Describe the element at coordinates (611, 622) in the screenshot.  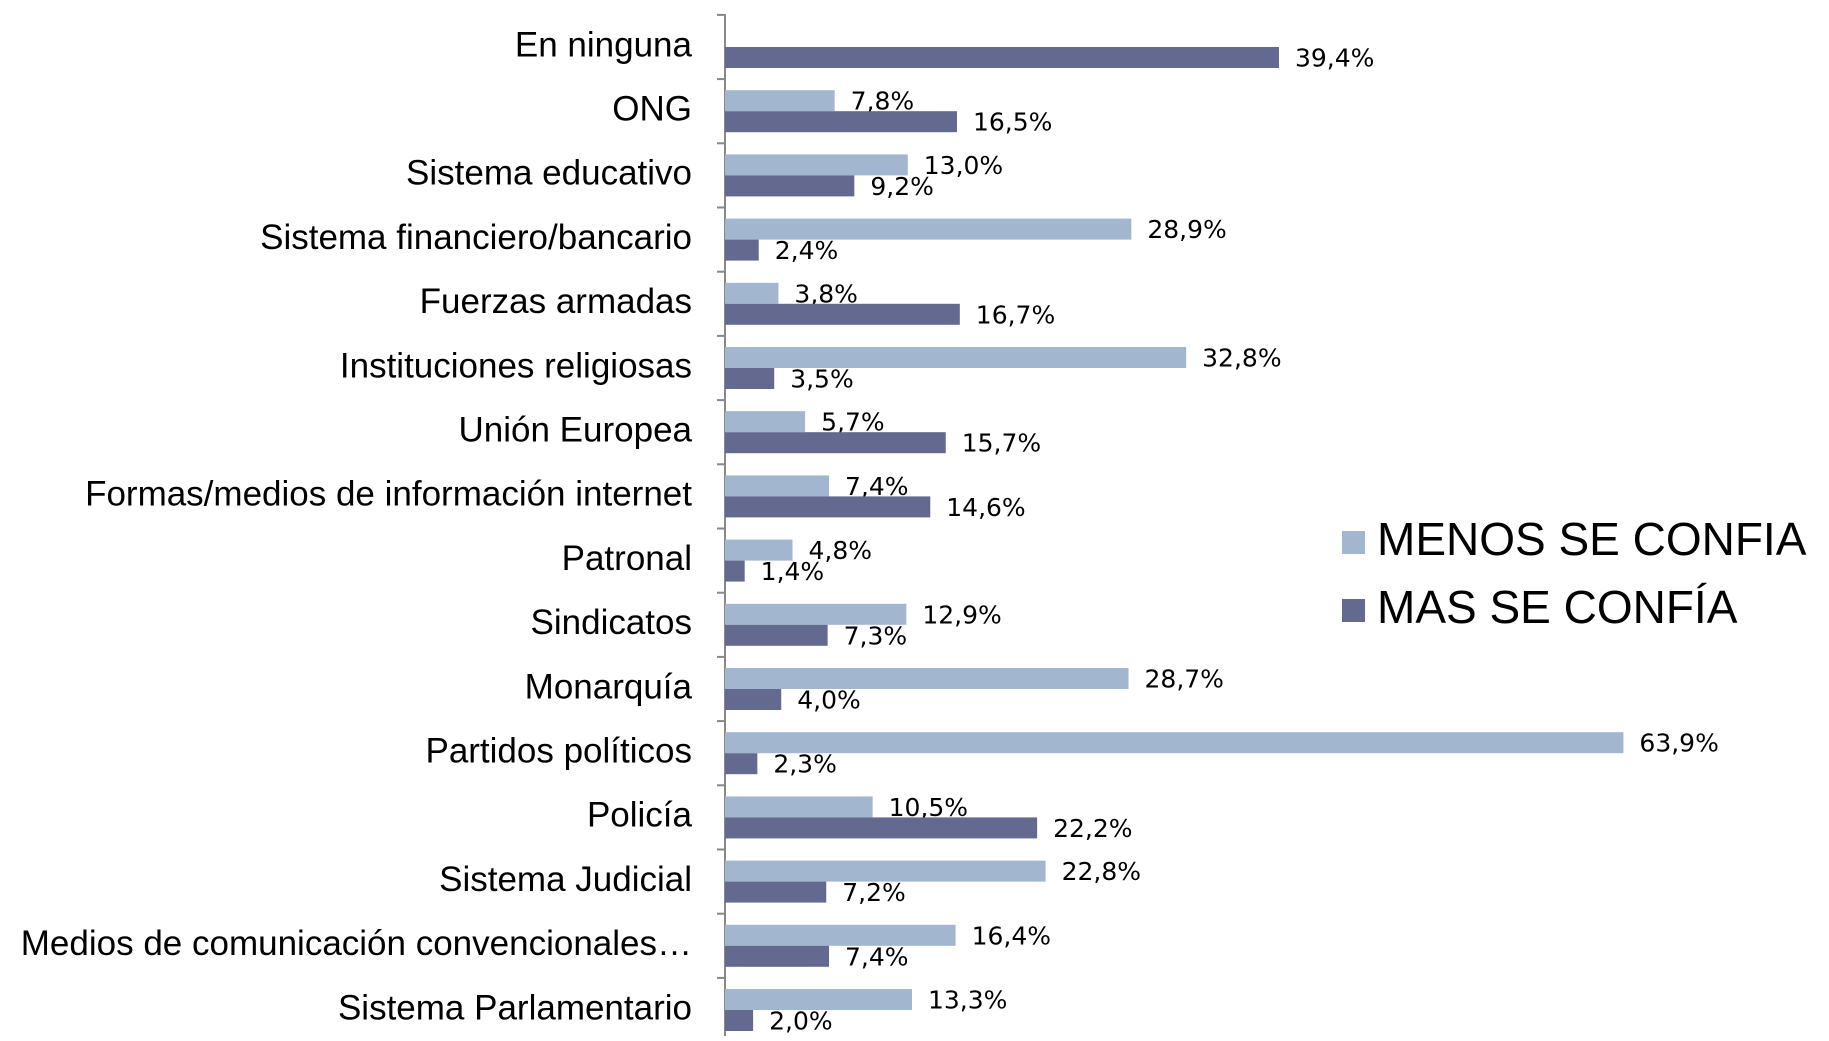
I see `category-label: Sindicatos` at that location.